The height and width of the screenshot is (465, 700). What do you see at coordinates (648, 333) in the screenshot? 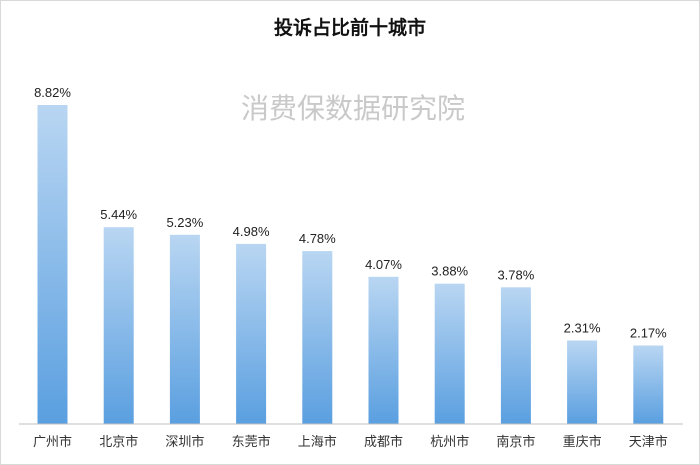
I see `data-label-10: 2.17%` at bounding box center [648, 333].